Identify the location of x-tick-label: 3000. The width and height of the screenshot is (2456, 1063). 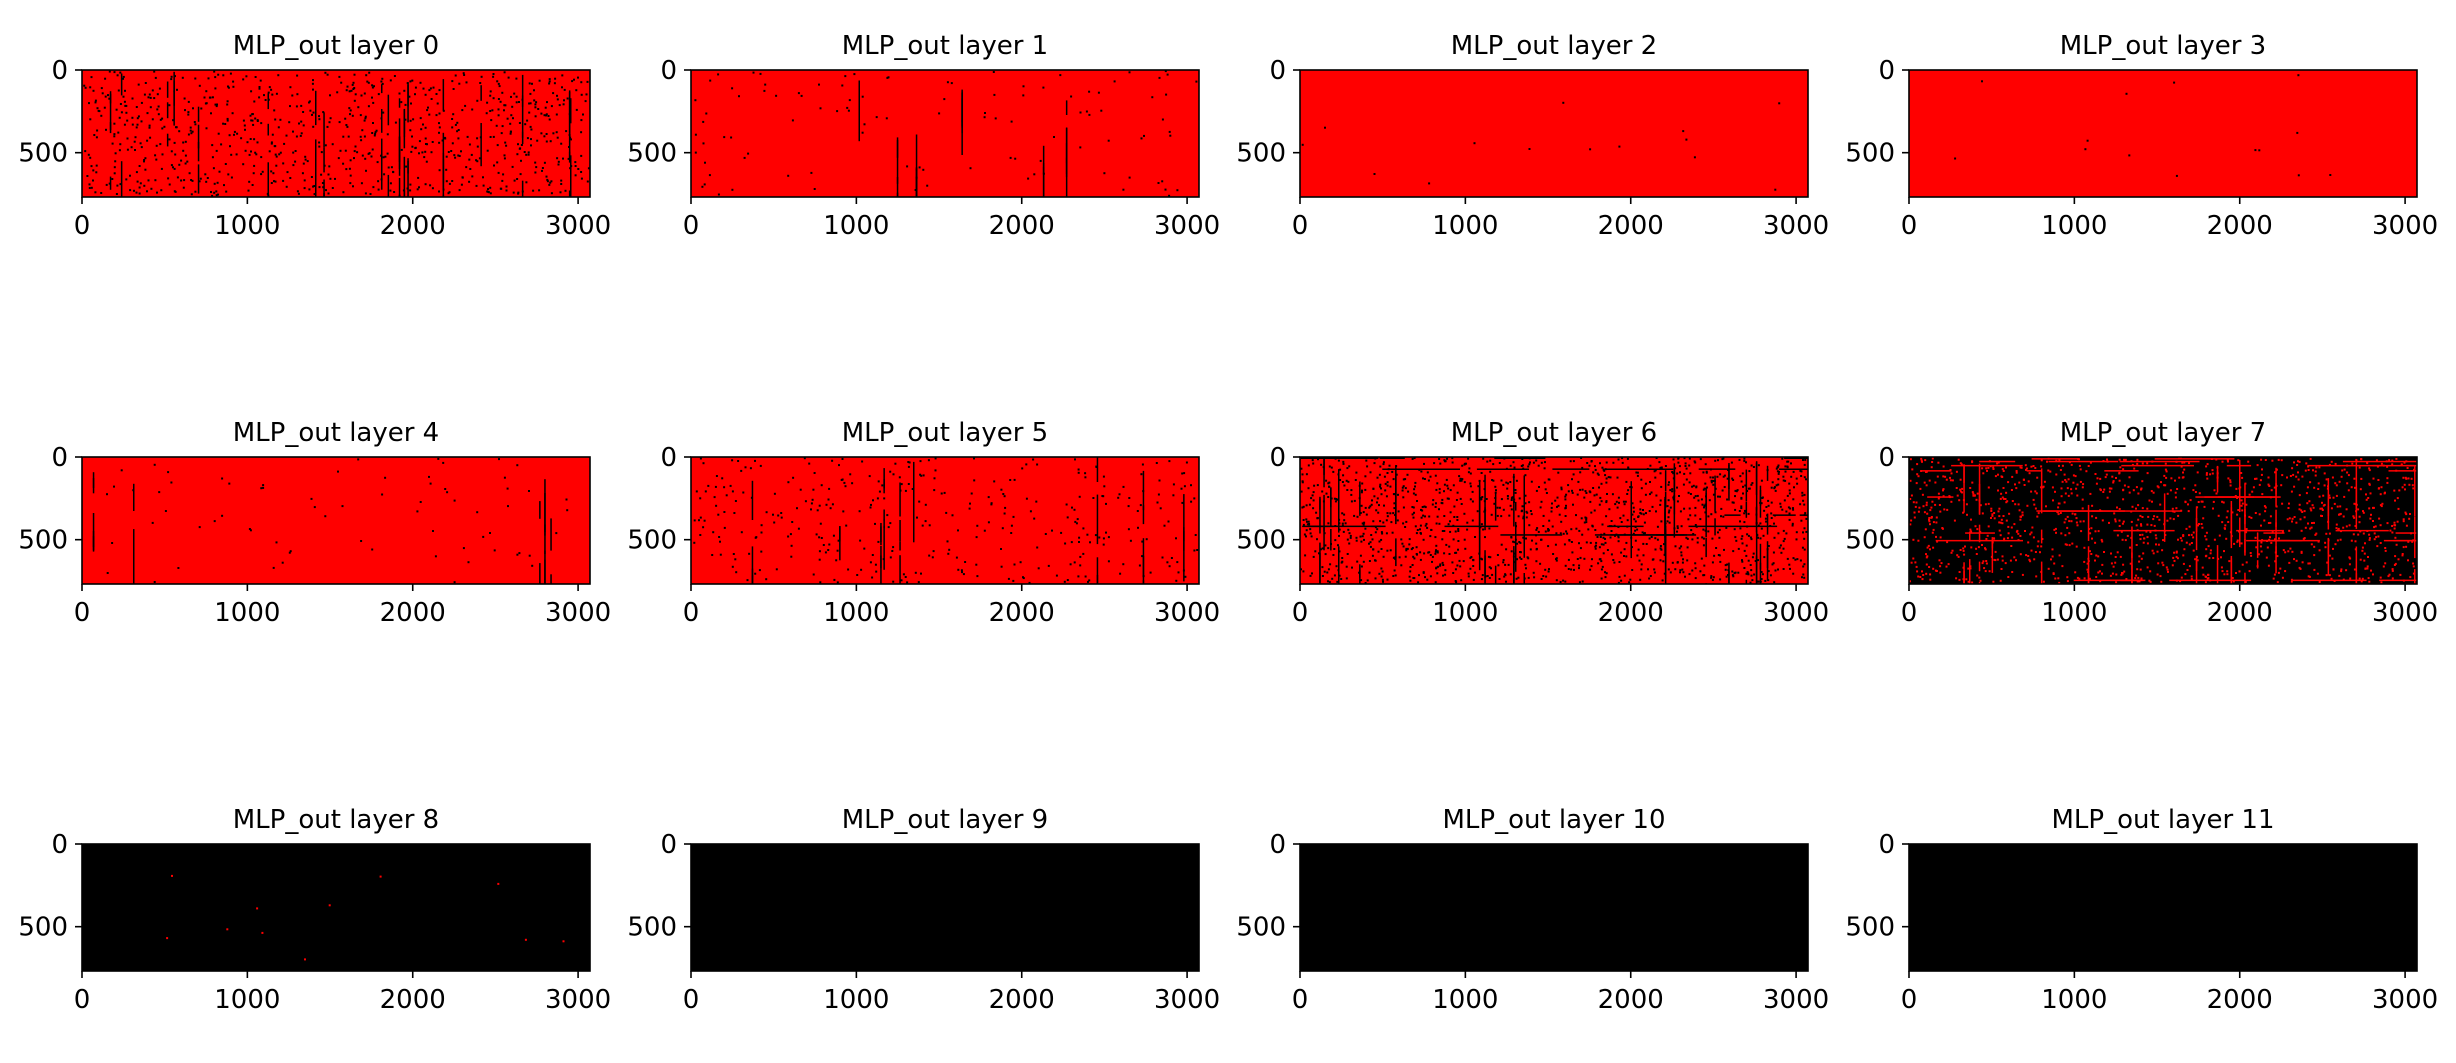
(578, 1000).